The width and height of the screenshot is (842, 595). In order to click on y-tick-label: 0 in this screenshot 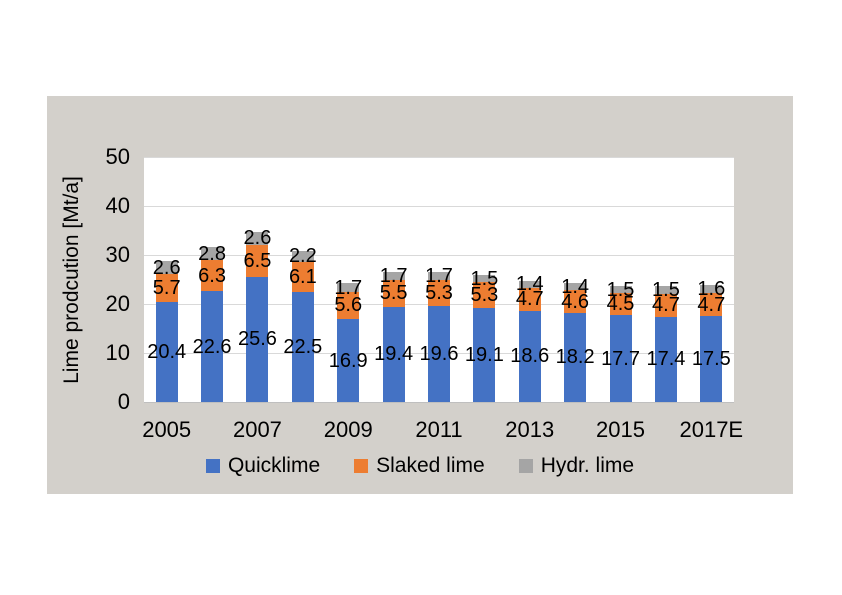, I will do `click(123, 401)`.